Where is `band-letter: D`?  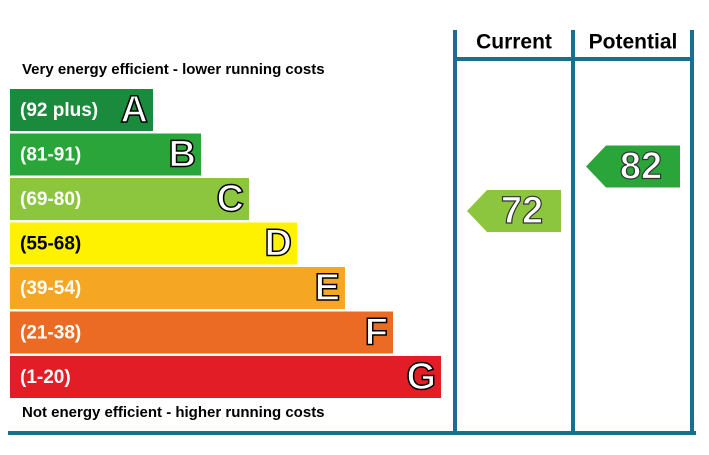 band-letter: D is located at coordinates (278, 244).